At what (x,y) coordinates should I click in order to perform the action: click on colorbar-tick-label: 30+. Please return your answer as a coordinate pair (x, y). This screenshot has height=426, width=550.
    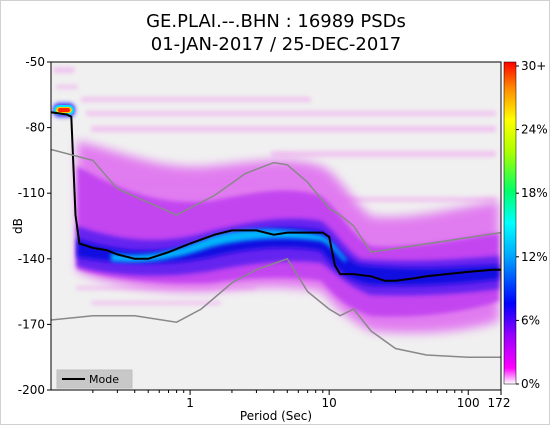
    Looking at the image, I should click on (533, 66).